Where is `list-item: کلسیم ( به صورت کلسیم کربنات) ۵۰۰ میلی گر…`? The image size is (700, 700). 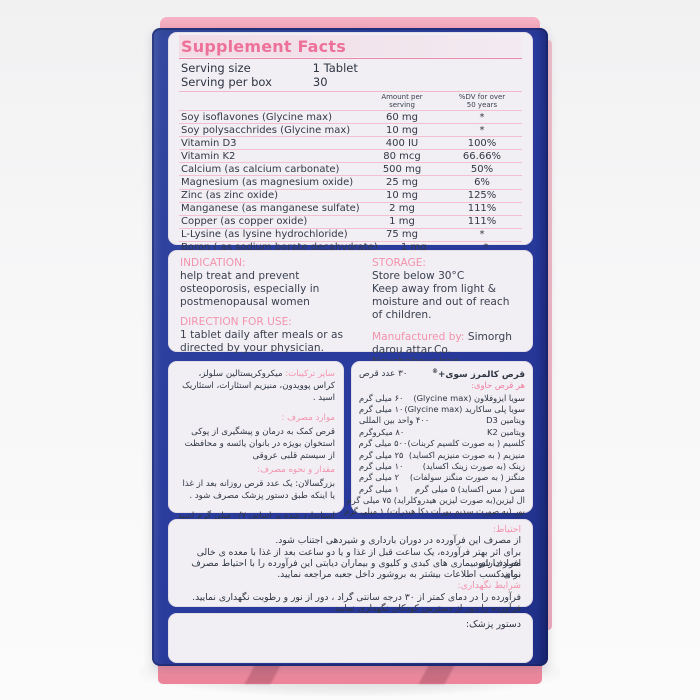 list-item: کلسیم ( به صورت کلسیم کربنات) ۵۰۰ میلی گر… is located at coordinates (441, 443).